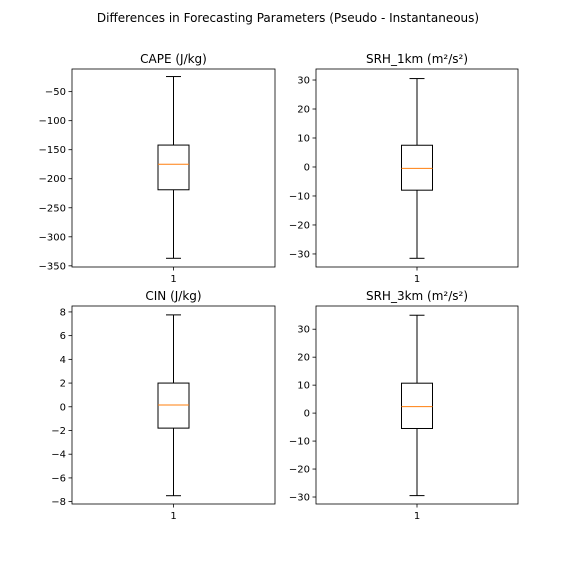 The image size is (576, 576). I want to click on y-tick-label: 6, so click(63, 336).